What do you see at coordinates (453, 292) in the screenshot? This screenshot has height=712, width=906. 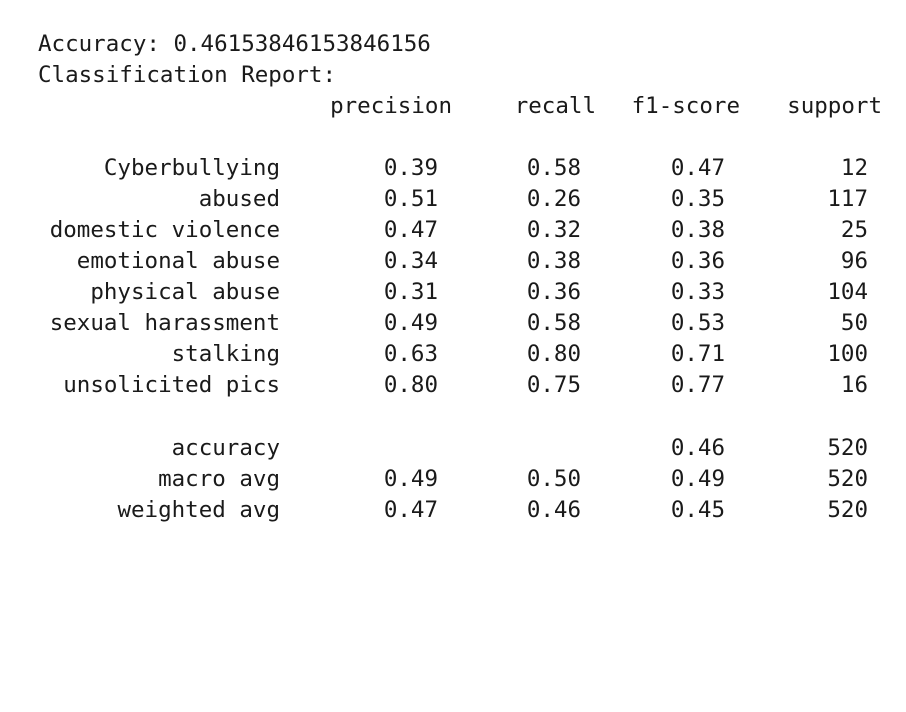 I see `table-row: physical abuse 0.31 0.36 0.33 104` at bounding box center [453, 292].